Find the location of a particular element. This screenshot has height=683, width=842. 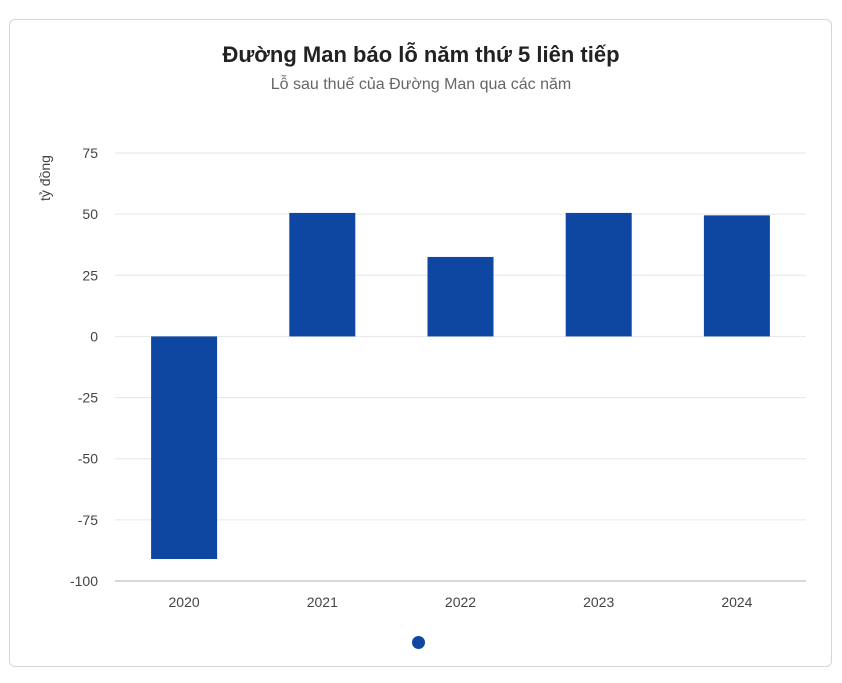

x-tick-label: 2024 is located at coordinates (736, 602).